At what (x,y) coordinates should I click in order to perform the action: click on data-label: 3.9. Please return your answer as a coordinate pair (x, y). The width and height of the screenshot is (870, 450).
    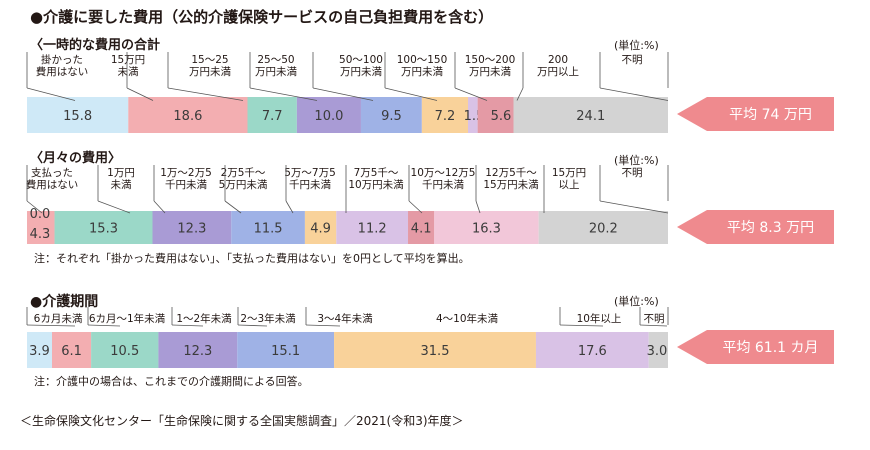
    Looking at the image, I should click on (39, 351).